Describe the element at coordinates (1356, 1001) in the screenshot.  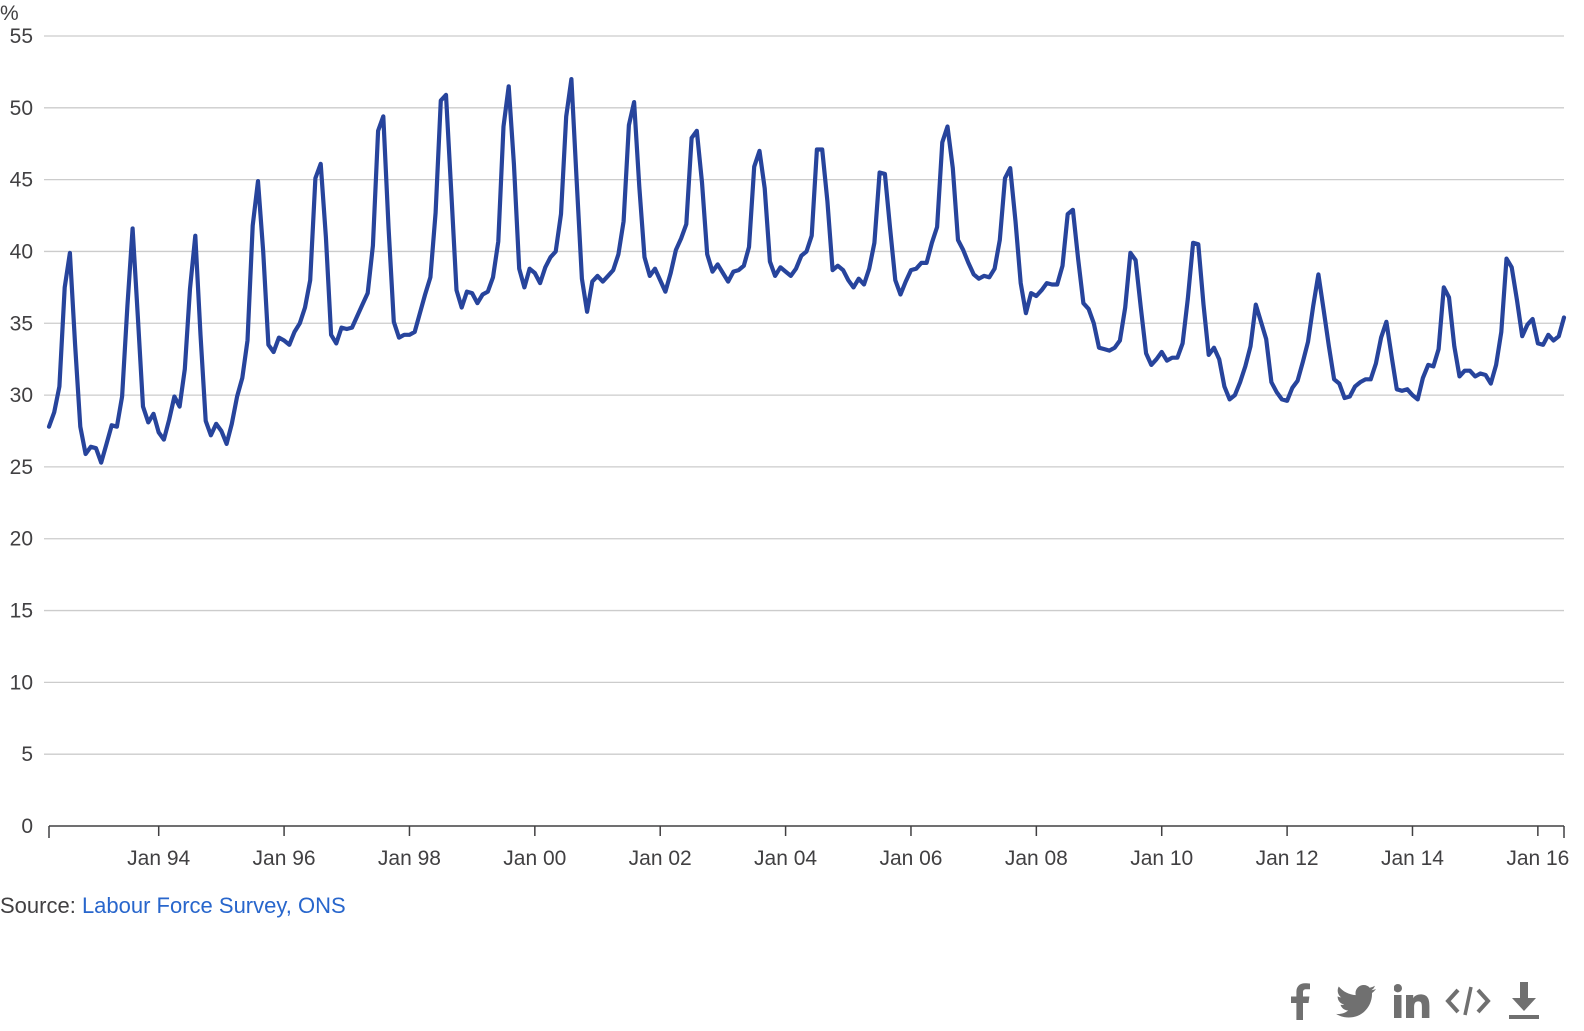
I see `twitter-icon` at that location.